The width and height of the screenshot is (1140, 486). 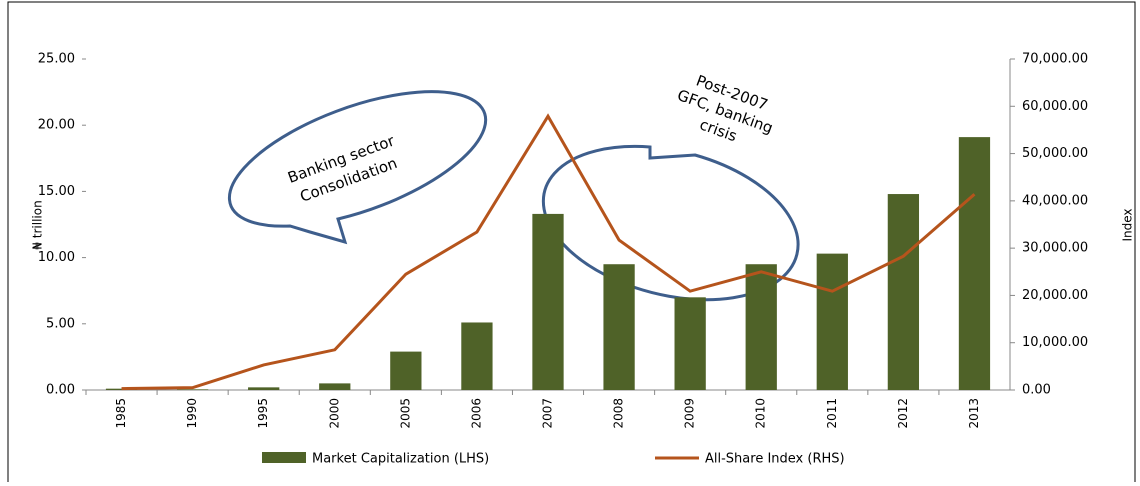 I want to click on y2-tick-label: 40,000.00, so click(x=1055, y=200).